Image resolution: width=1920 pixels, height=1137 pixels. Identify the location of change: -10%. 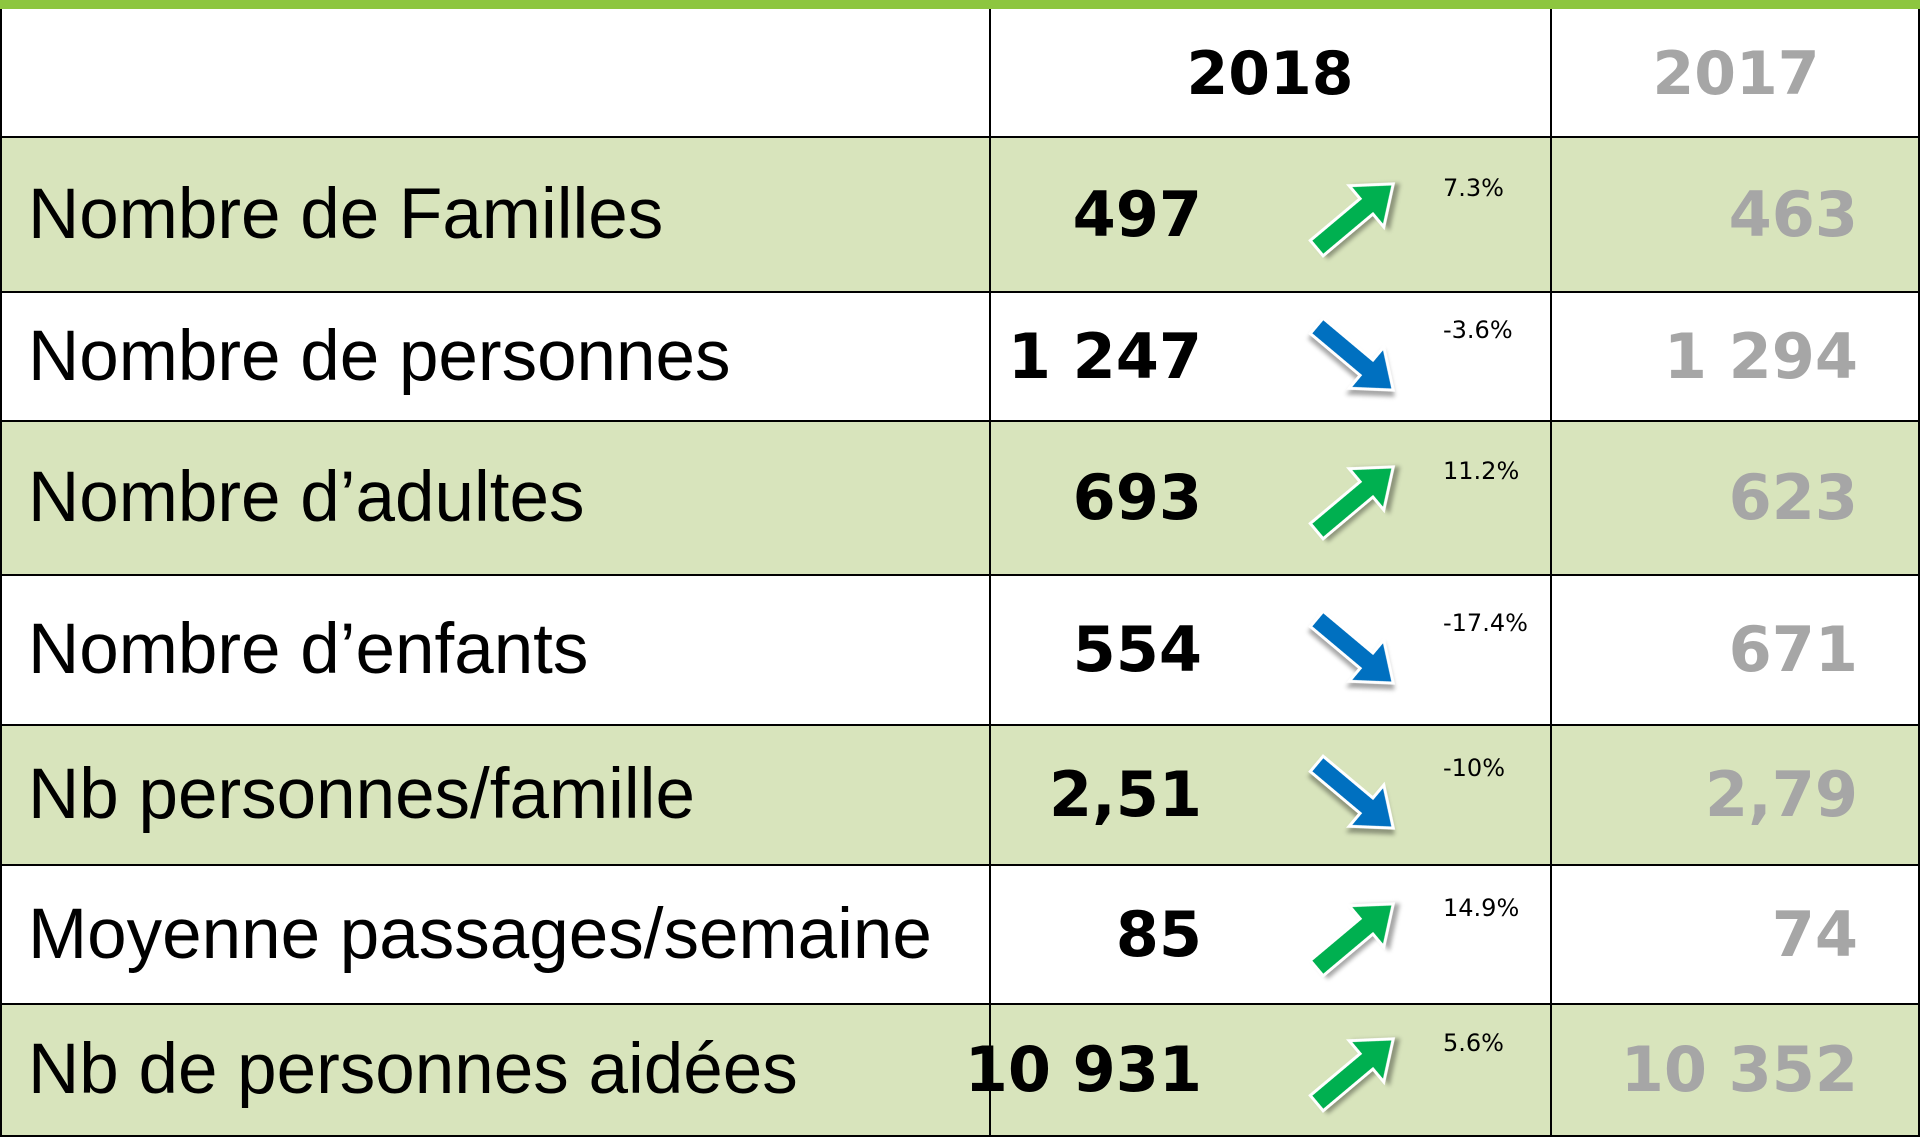
(1474, 768).